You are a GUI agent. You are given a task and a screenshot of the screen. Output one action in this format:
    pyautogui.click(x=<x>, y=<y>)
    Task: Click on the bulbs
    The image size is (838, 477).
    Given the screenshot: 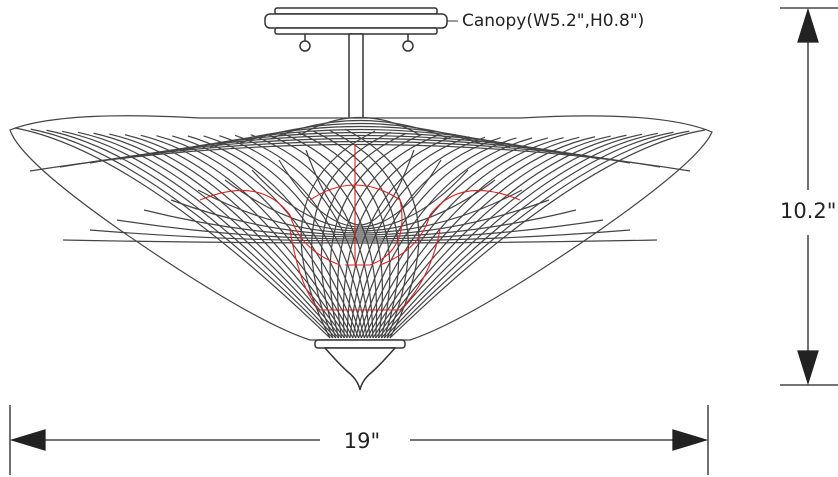 What is the action you would take?
    pyautogui.click(x=360, y=227)
    